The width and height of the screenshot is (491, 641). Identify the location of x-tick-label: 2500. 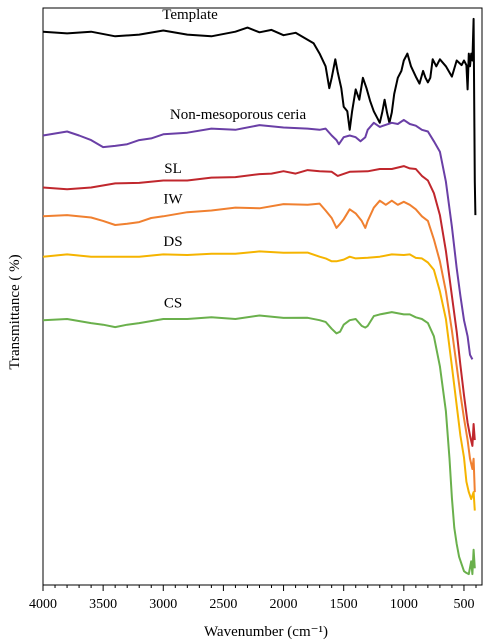
(223, 604).